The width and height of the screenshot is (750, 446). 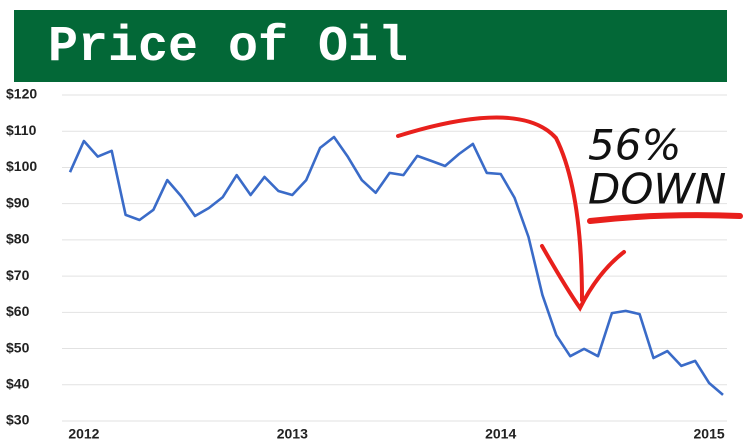 What do you see at coordinates (583, 278) in the screenshot?
I see `arrow-head` at bounding box center [583, 278].